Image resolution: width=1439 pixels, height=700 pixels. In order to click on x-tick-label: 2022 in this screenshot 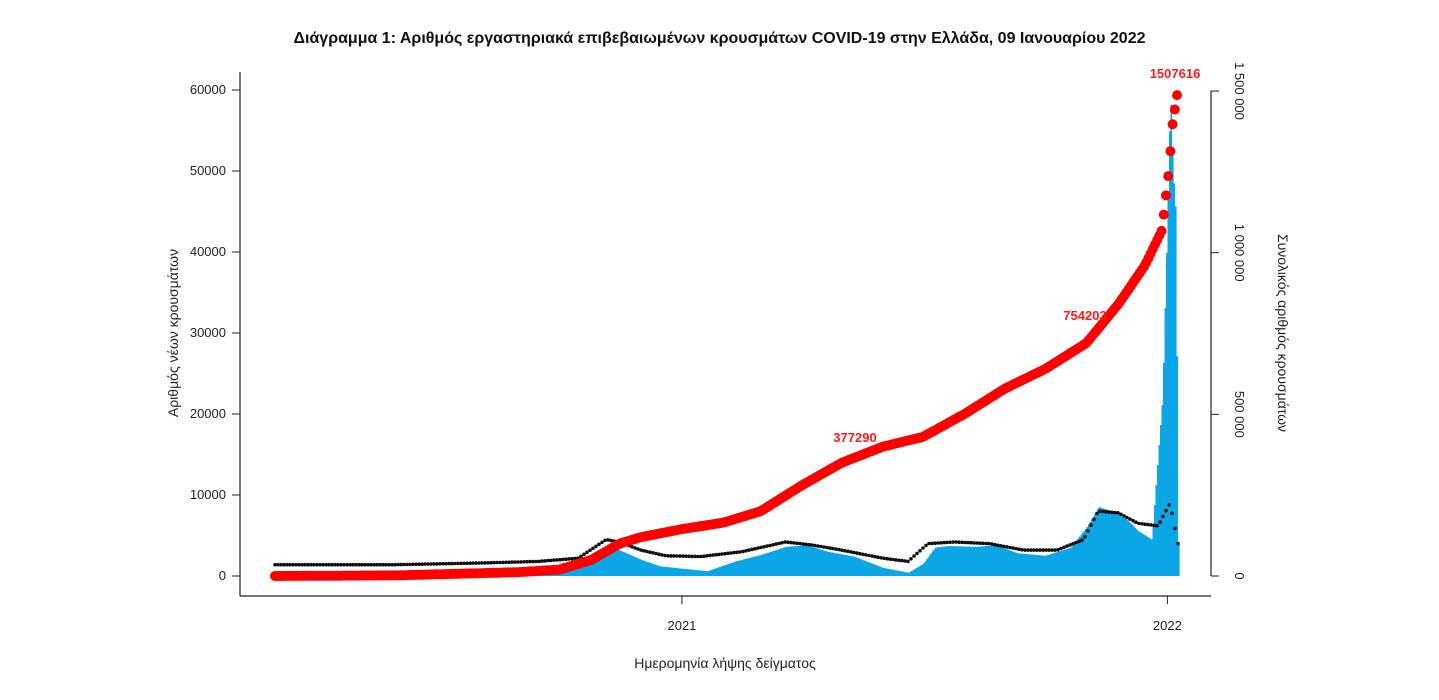, I will do `click(1167, 625)`.